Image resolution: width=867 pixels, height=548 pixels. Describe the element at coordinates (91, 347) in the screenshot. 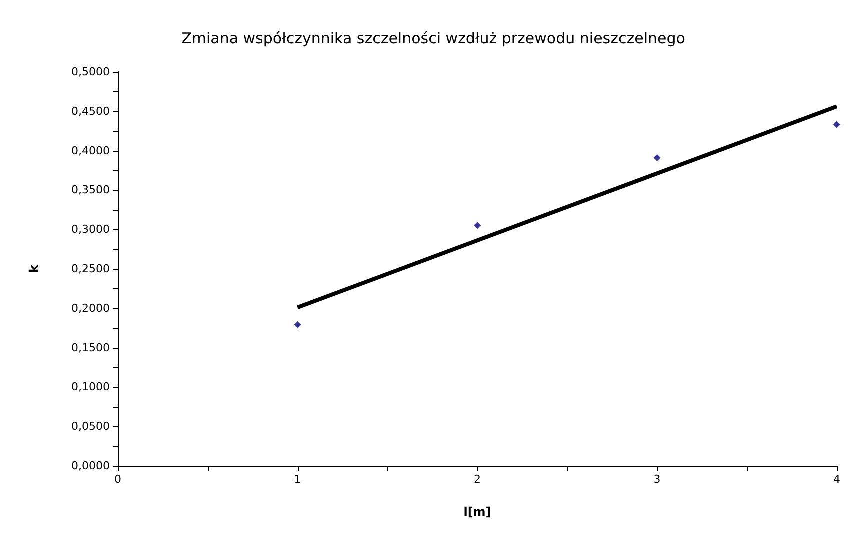

I see `y-tick-label: 0,1500` at that location.